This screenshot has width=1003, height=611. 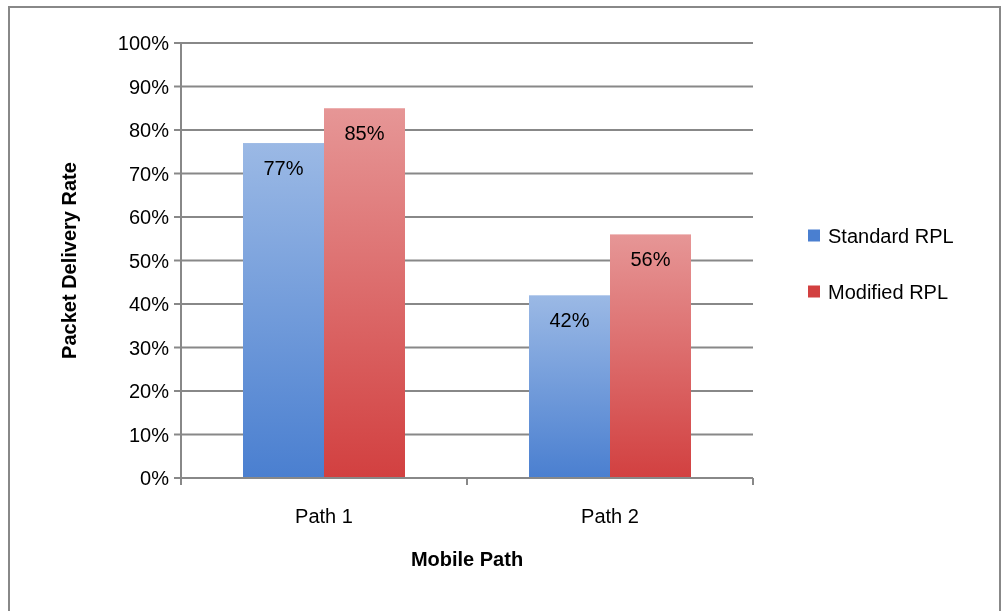 I want to click on y-tick-label: 40%, so click(x=149, y=304).